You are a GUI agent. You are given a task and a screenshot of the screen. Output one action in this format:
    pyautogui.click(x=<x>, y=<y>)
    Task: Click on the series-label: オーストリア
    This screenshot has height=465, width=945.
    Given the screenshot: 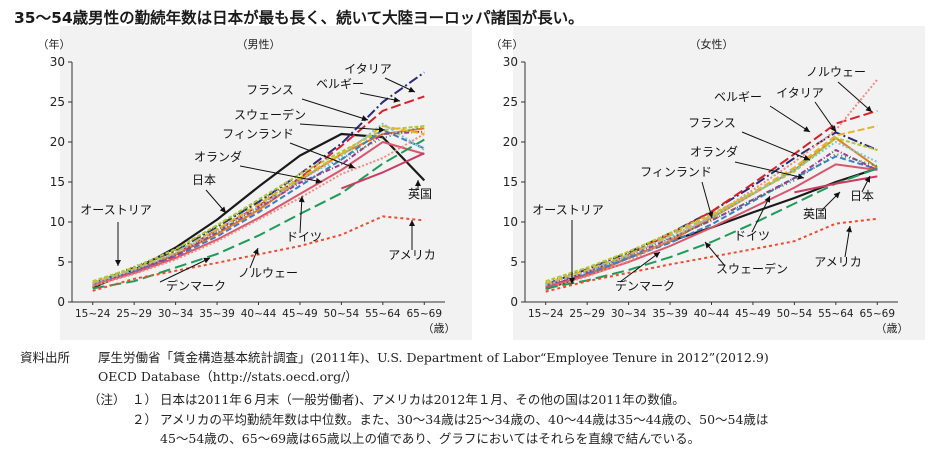 What is the action you would take?
    pyautogui.click(x=567, y=210)
    